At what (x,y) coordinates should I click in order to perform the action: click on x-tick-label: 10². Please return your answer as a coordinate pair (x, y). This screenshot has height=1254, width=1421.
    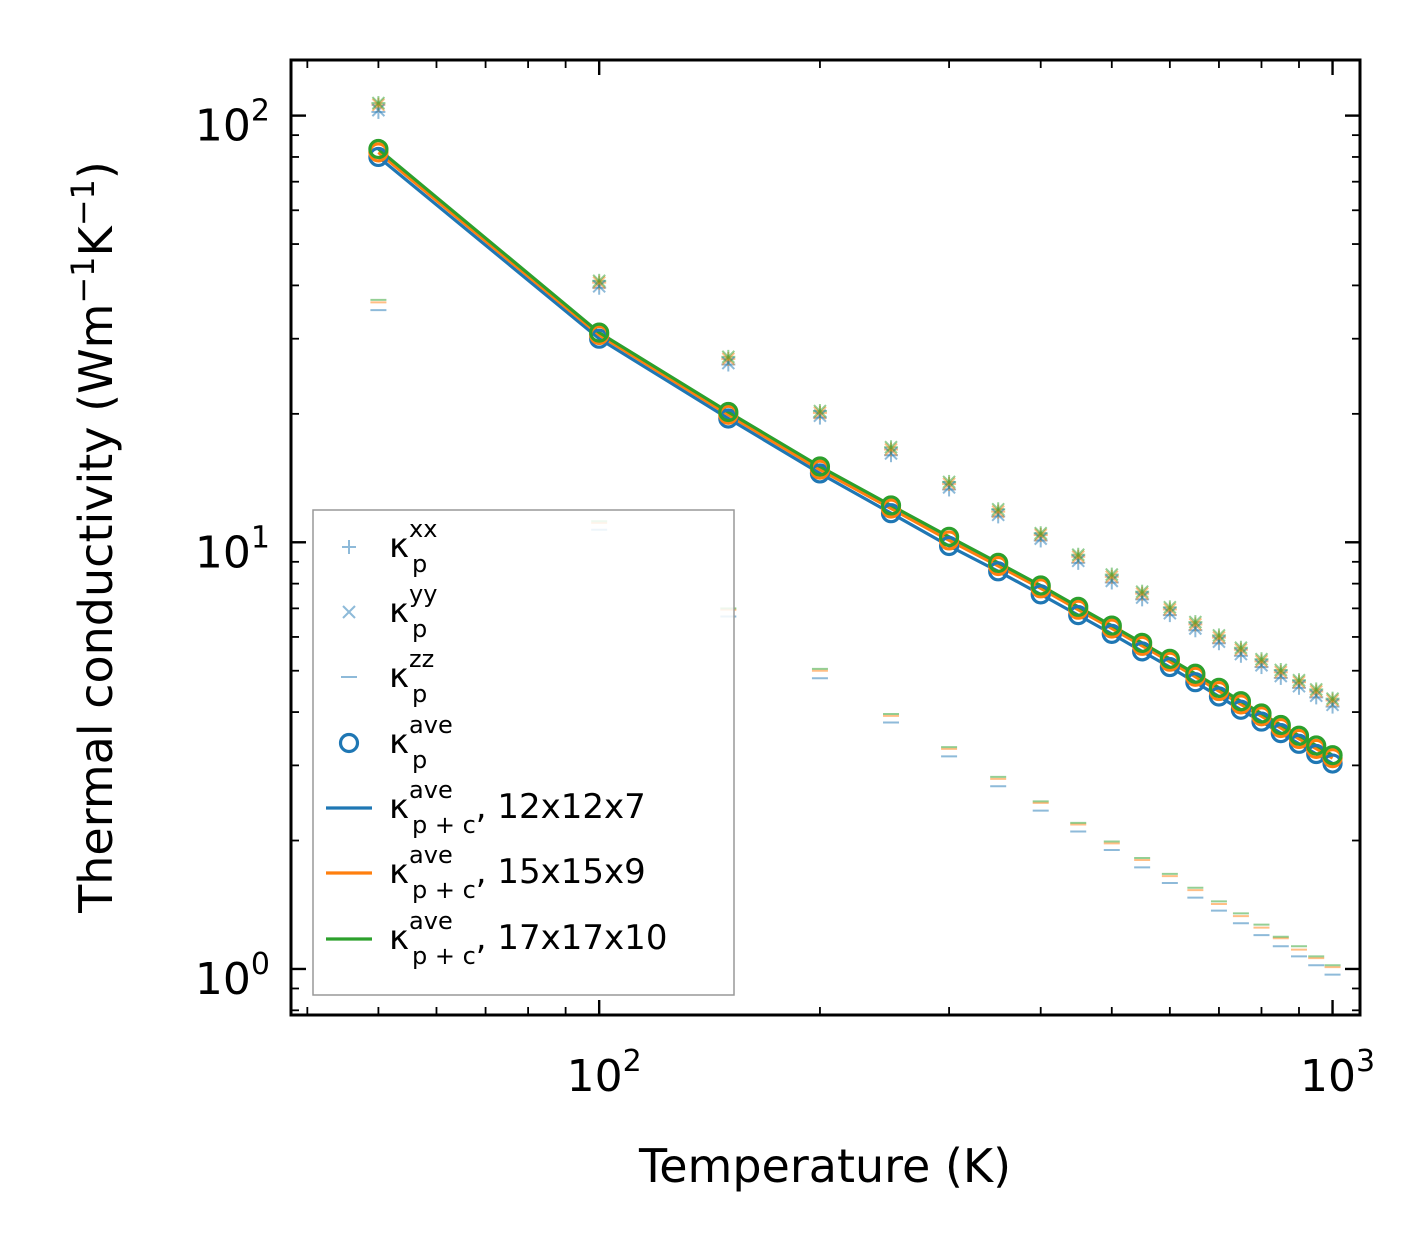
    Looking at the image, I should click on (604, 1073).